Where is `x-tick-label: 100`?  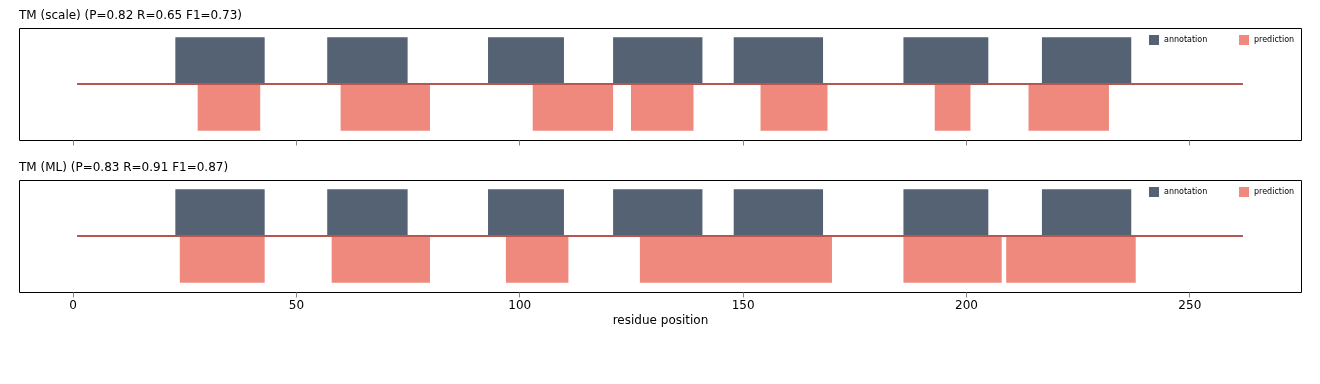 x-tick-label: 100 is located at coordinates (520, 304).